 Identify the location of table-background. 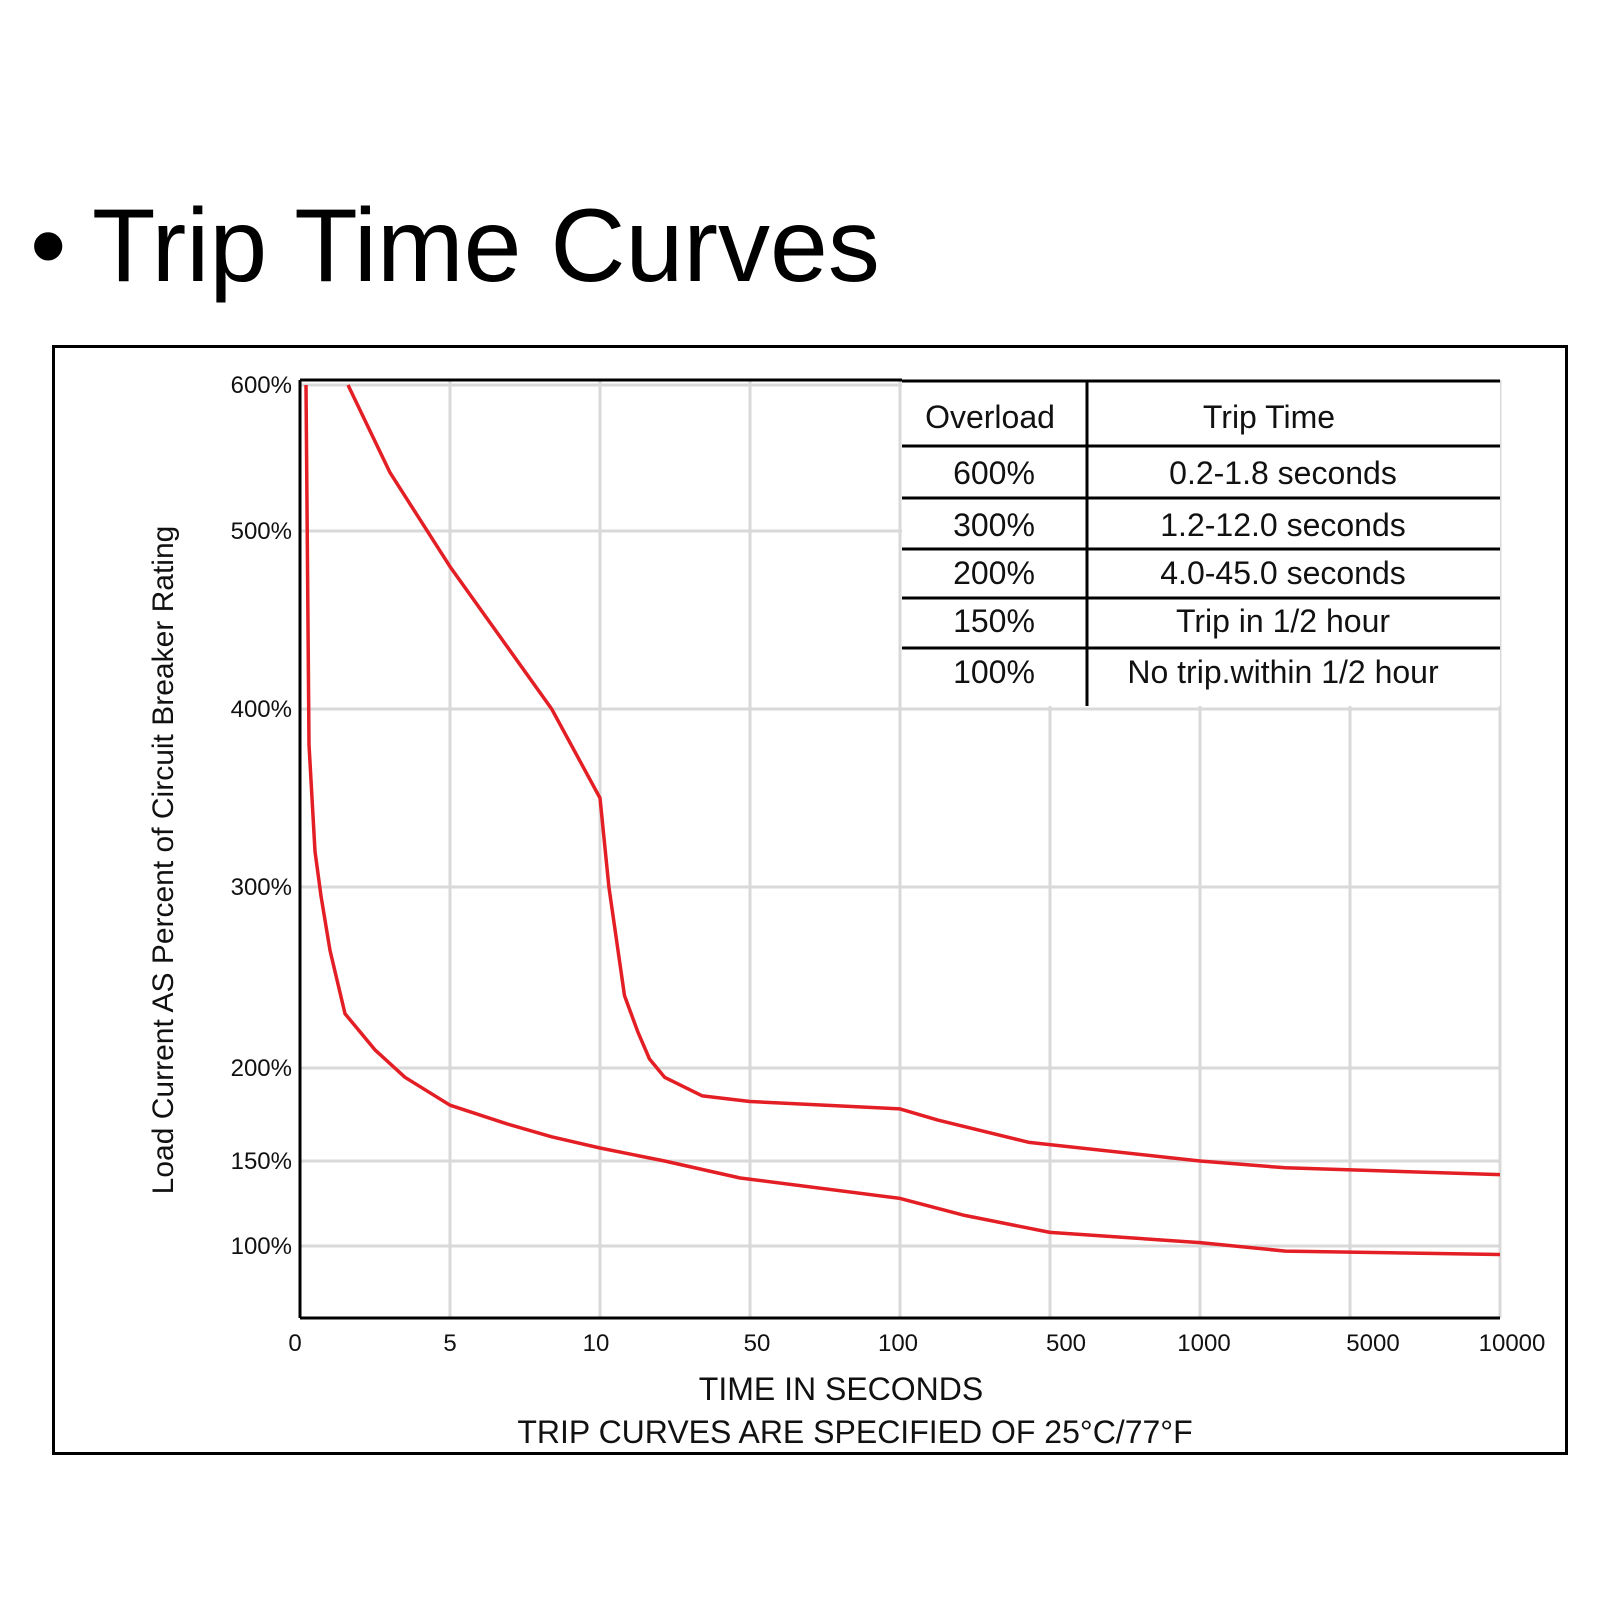
(1201, 543).